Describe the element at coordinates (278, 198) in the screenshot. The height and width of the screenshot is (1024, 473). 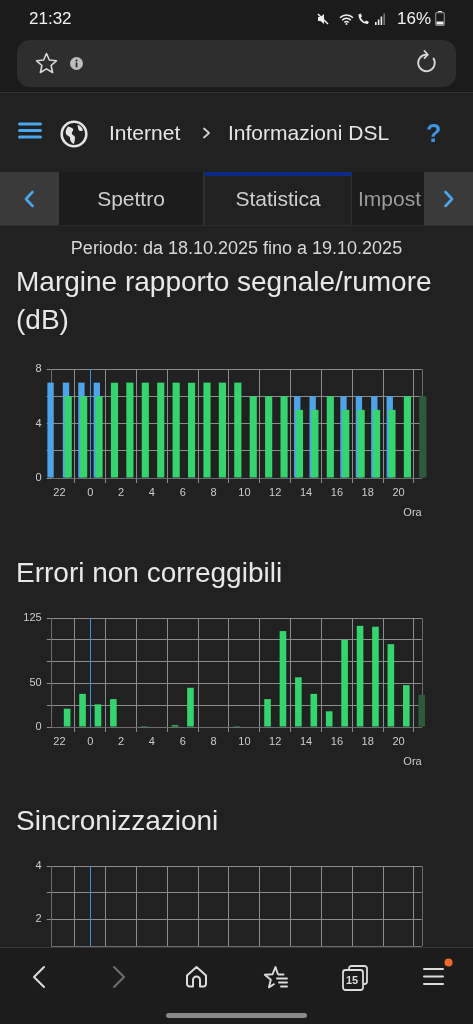
I see `selected-tab: Statistica` at that location.